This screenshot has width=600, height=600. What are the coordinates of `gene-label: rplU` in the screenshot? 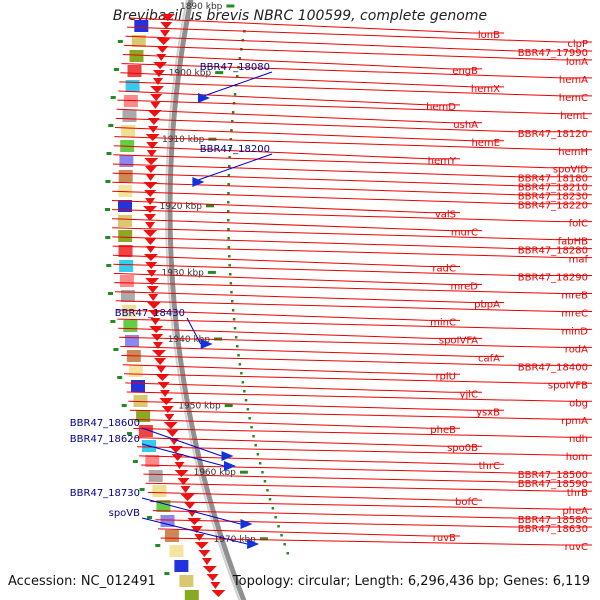 It's located at (445, 376).